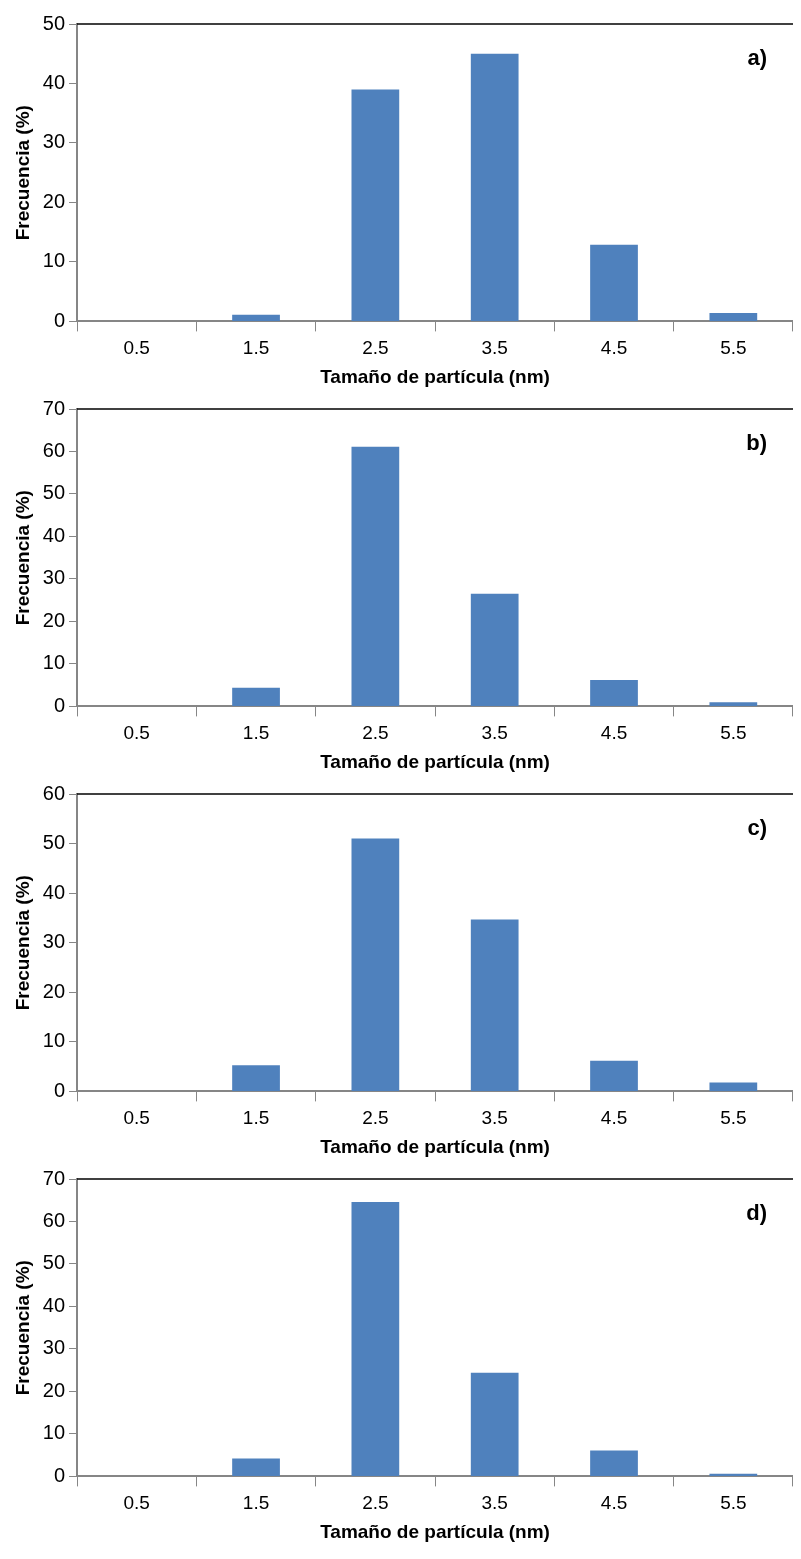 This screenshot has width=801, height=1559. Describe the element at coordinates (757, 828) in the screenshot. I see `annotation: c)` at that location.